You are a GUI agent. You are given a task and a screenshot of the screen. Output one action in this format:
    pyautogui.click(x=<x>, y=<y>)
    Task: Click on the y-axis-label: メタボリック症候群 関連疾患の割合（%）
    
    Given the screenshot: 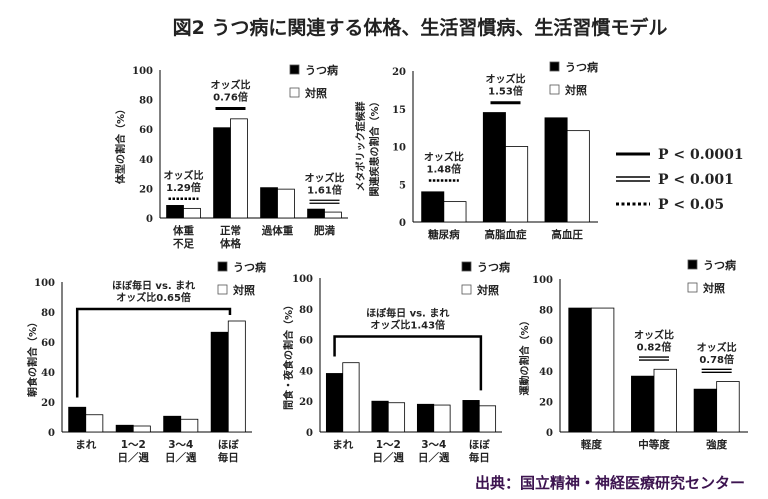 What is the action you would take?
    pyautogui.click(x=367, y=146)
    